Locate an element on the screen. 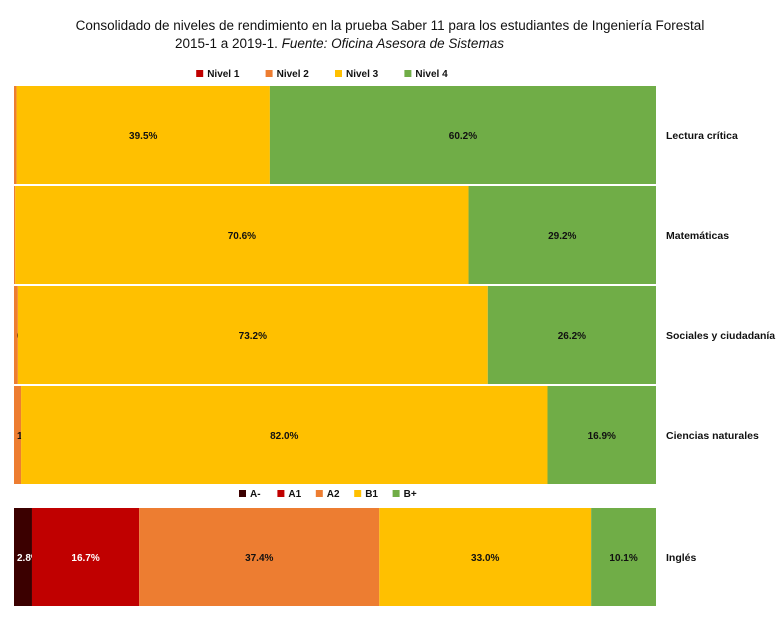  legend-swatch-a1 is located at coordinates (281, 493).